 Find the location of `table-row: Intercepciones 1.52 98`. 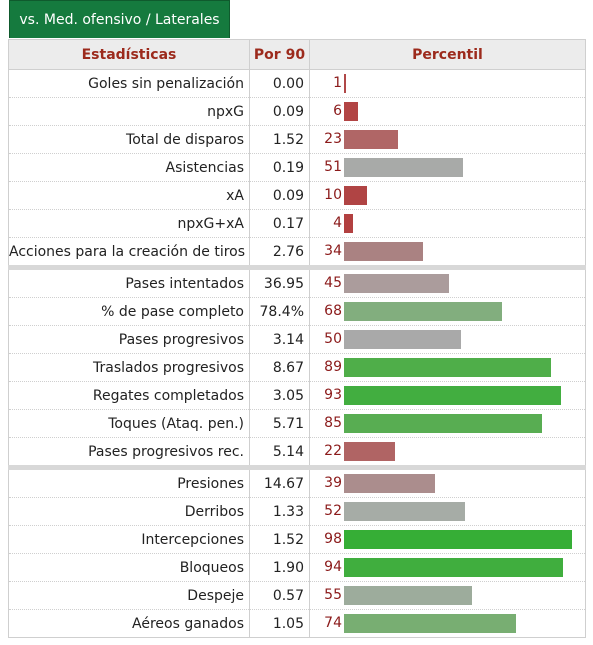

table-row: Intercepciones 1.52 98 is located at coordinates (297, 539).